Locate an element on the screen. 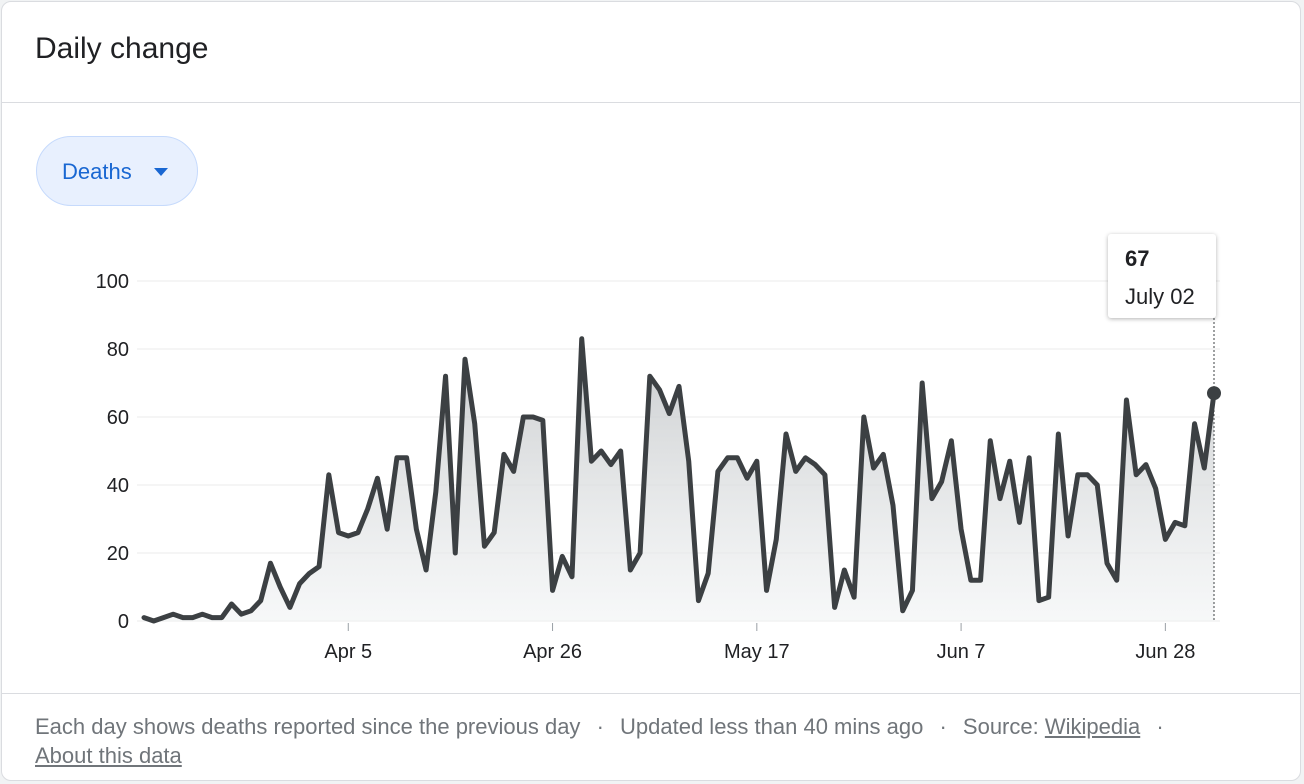  x-tick-label: May 17 is located at coordinates (757, 652).